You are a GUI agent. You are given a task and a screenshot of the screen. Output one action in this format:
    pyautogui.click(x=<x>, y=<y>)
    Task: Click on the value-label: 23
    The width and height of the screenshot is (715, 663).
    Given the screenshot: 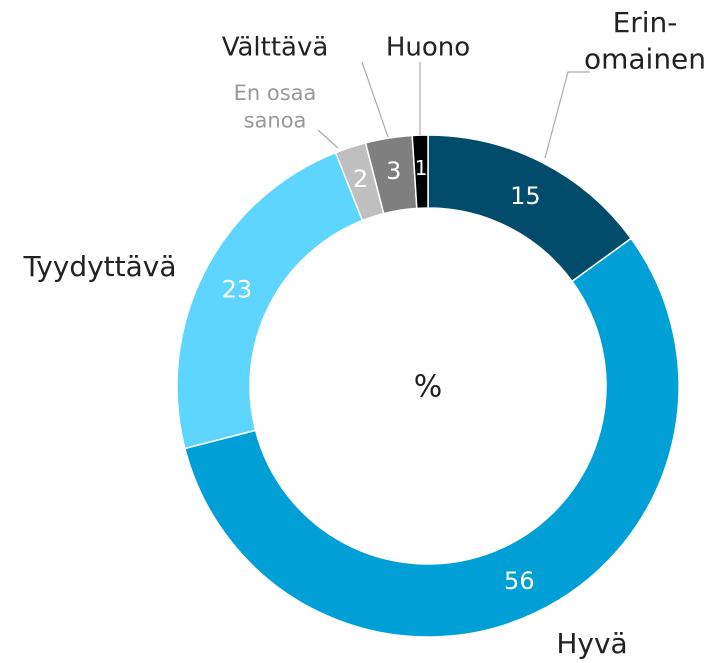 What is the action you would take?
    pyautogui.click(x=237, y=290)
    